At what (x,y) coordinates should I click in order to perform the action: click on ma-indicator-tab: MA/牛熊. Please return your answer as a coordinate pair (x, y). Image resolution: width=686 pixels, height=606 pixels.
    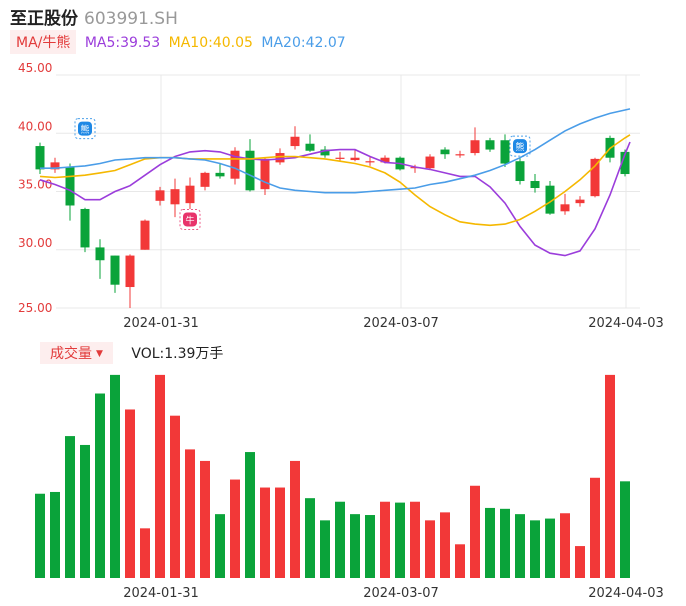
    Looking at the image, I should click on (43, 42).